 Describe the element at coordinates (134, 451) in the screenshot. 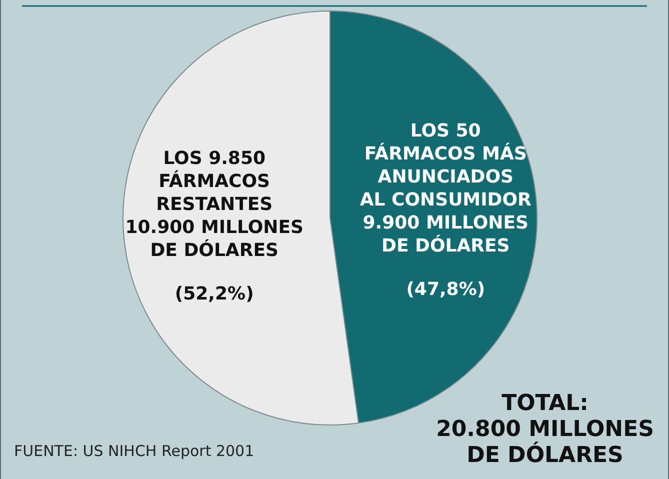

I see `source-note: FUENTE: US NIHCH Report 2001` at that location.